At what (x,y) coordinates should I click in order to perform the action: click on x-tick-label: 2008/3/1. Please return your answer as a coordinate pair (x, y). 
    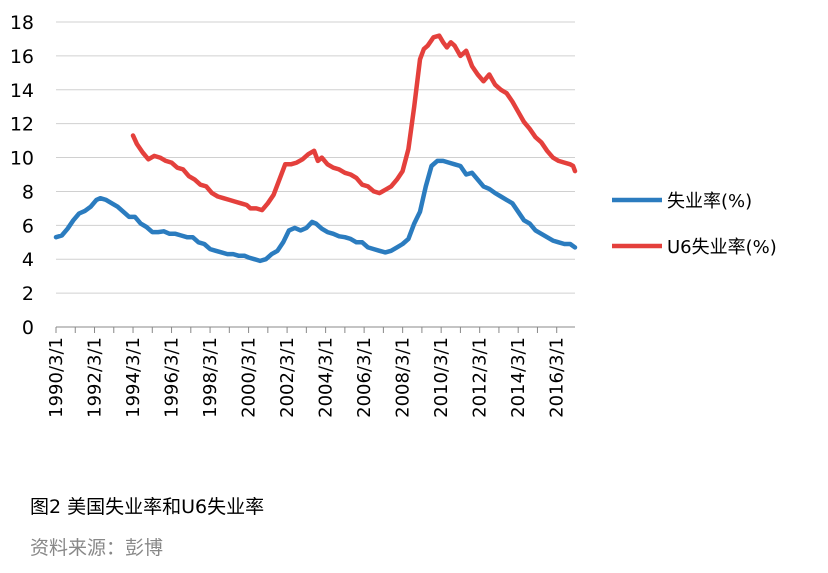
    Looking at the image, I should click on (403, 377).